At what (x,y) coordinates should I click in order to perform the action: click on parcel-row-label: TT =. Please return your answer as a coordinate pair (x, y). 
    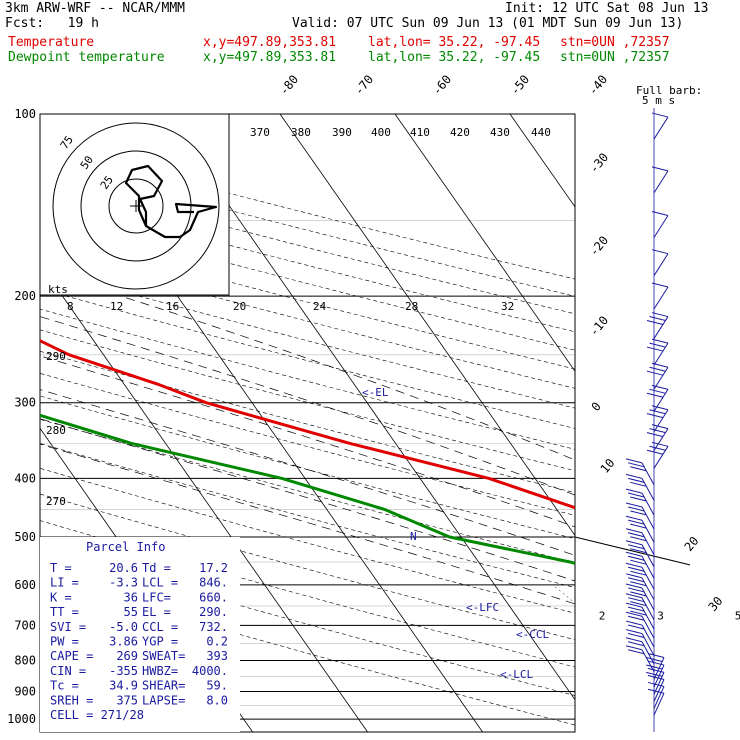
    Looking at the image, I should click on (64, 612).